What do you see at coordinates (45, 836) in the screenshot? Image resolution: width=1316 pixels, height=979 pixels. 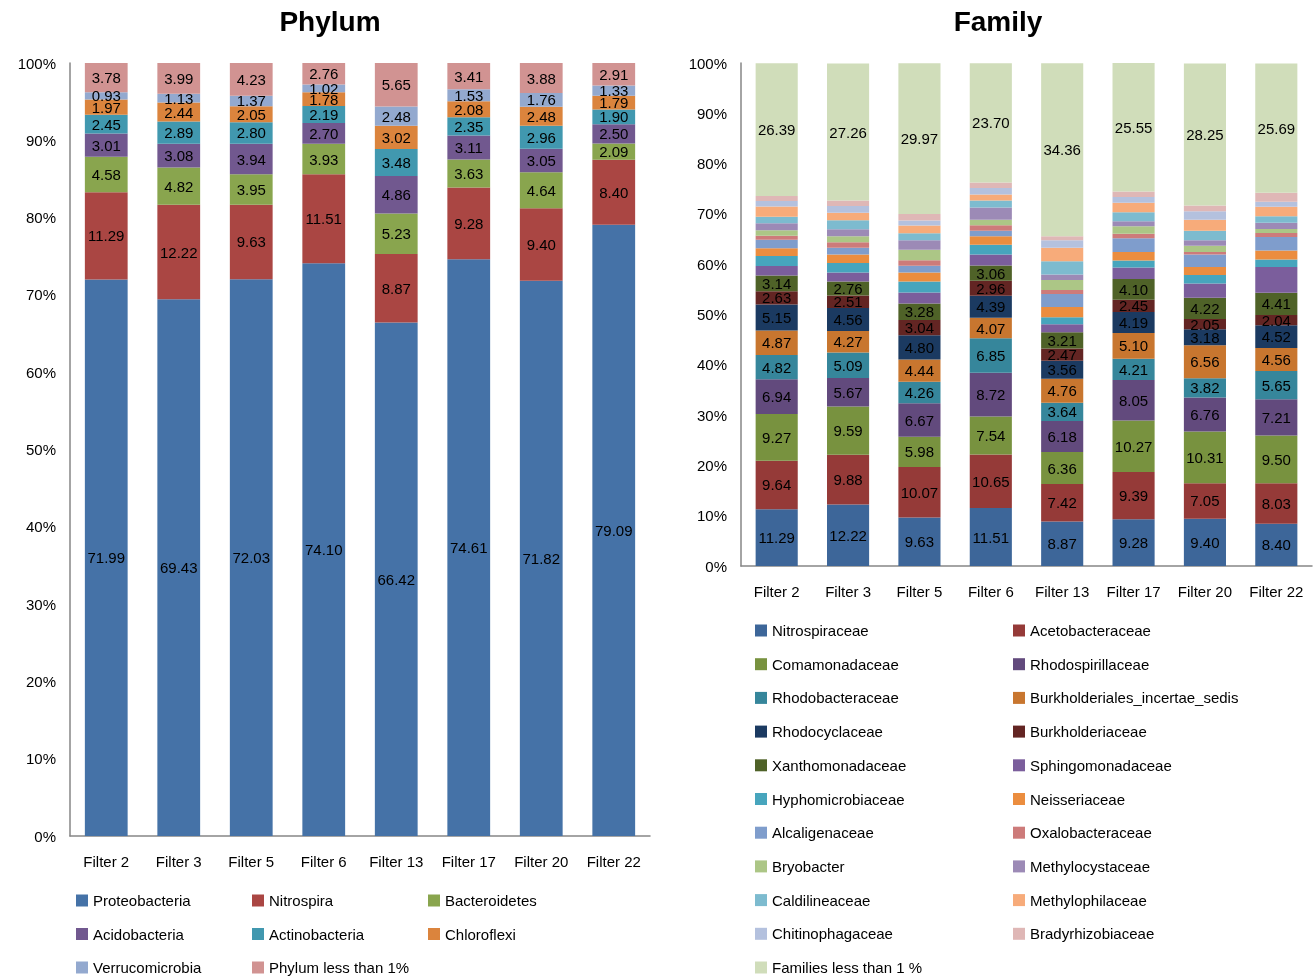 I see `y-tick-label: 0%` at bounding box center [45, 836].